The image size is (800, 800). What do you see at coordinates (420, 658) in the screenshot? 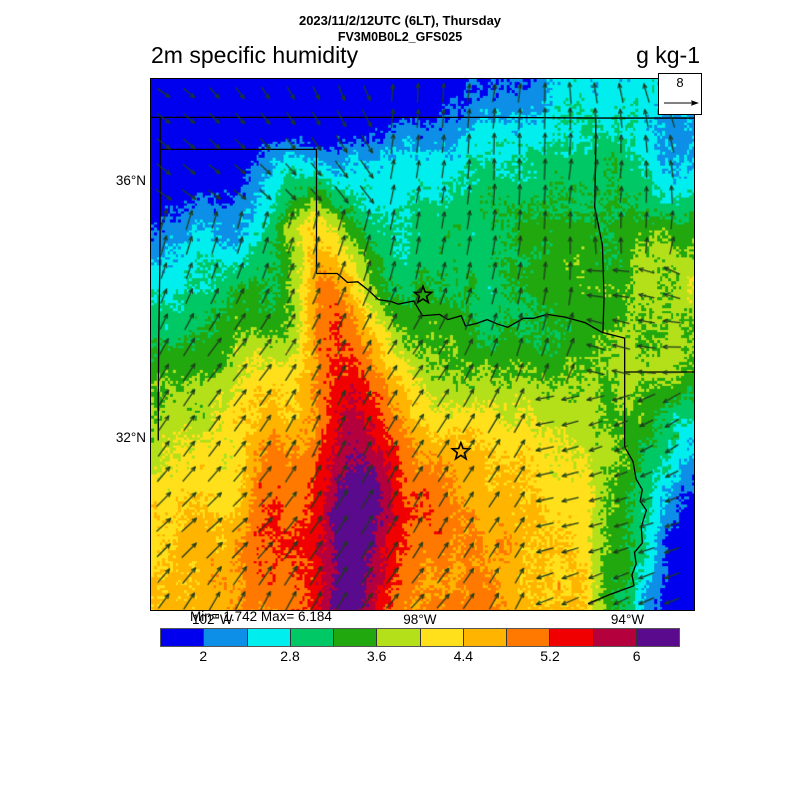
I see `colorbar-tick-labels: 2 2.8 3.6 4.4 5.2 6` at bounding box center [420, 658].